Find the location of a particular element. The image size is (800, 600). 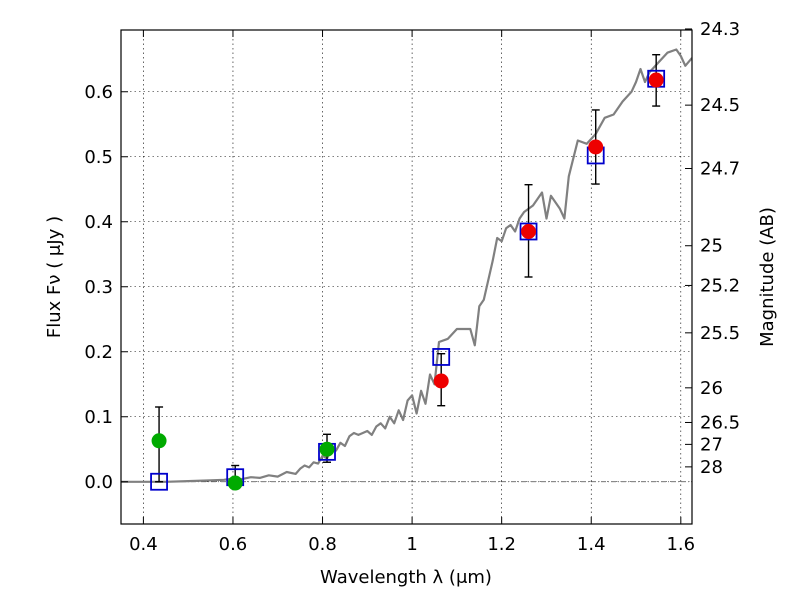

magnitude-tick-label: 25 is located at coordinates (711, 246).